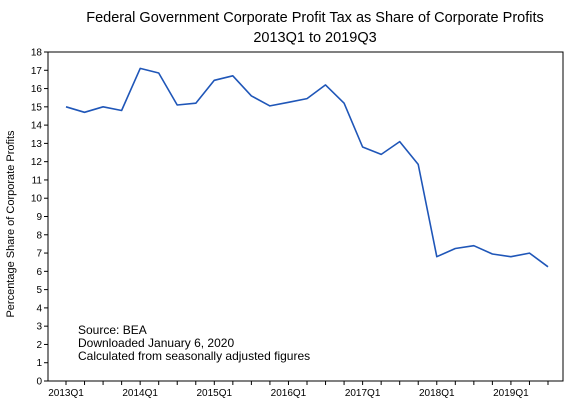  I want to click on y-tick-label: 3, so click(39, 327).